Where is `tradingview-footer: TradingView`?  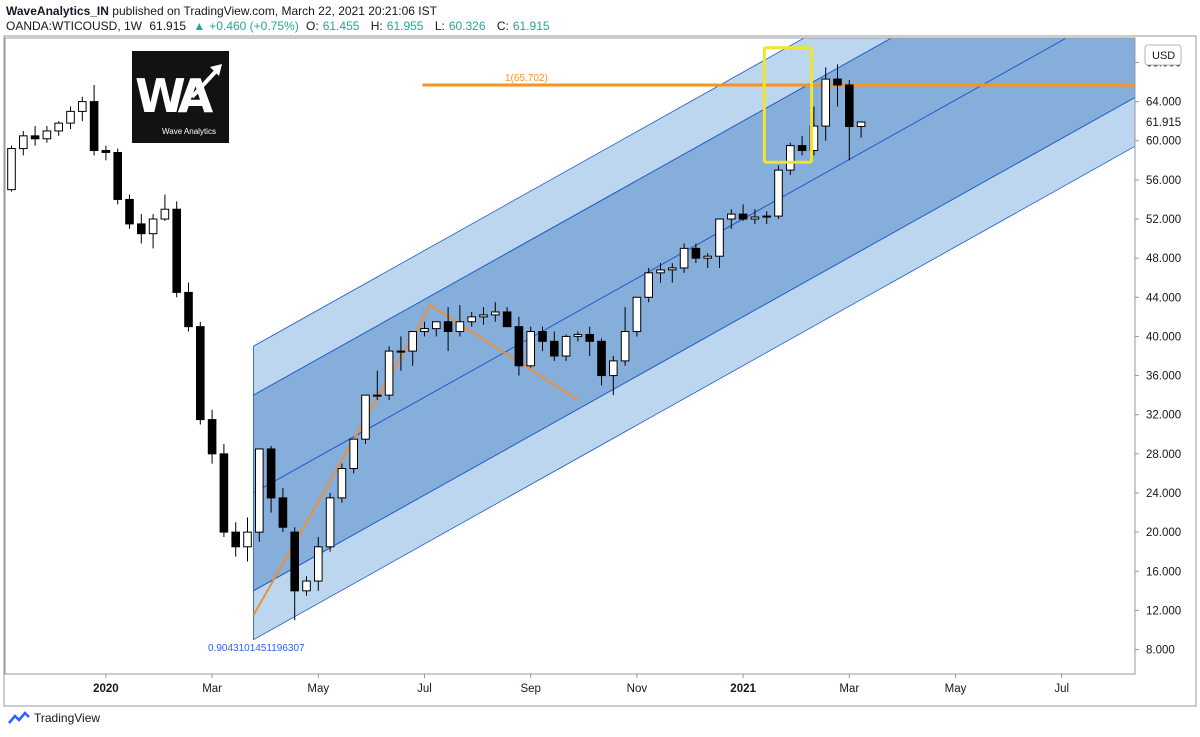 tradingview-footer: TradingView is located at coordinates (54, 718).